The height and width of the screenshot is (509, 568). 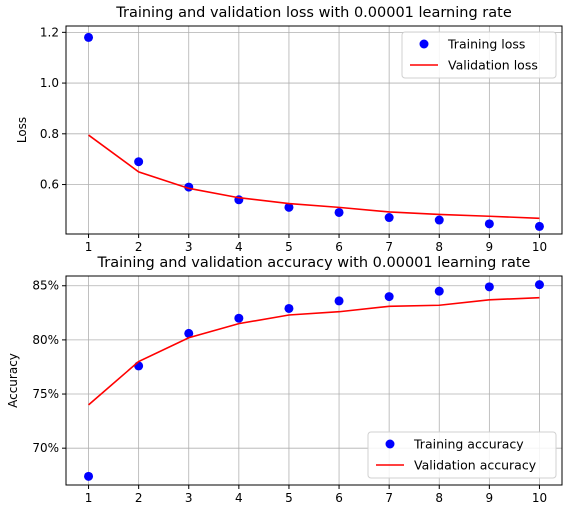 What do you see at coordinates (45, 394) in the screenshot?
I see `y-tick-label: 75%` at bounding box center [45, 394].